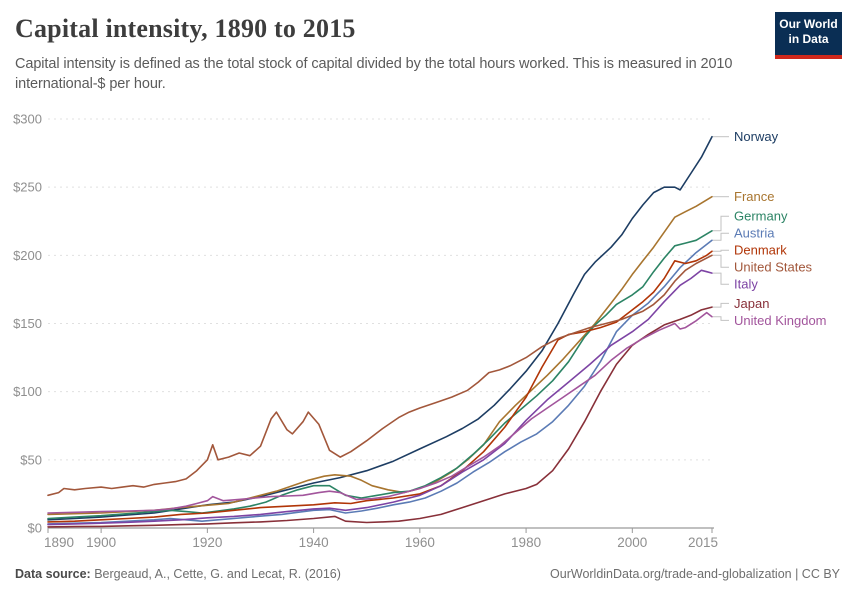  Describe the element at coordinates (632, 542) in the screenshot. I see `x-axis-tick-label: 2000` at that location.